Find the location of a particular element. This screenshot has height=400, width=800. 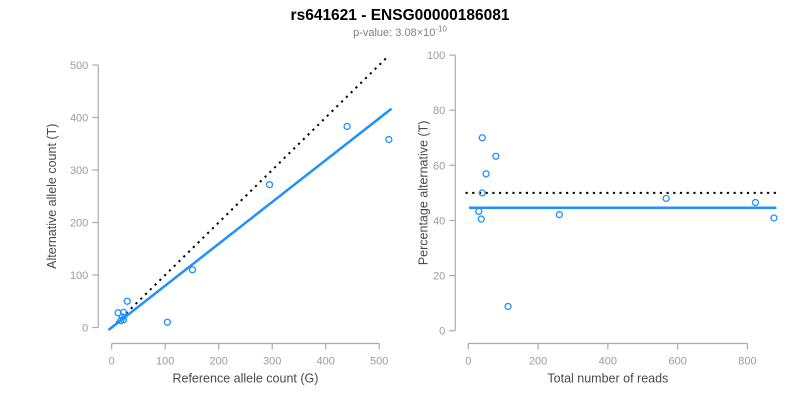

x-tick-label: 600 is located at coordinates (677, 362).